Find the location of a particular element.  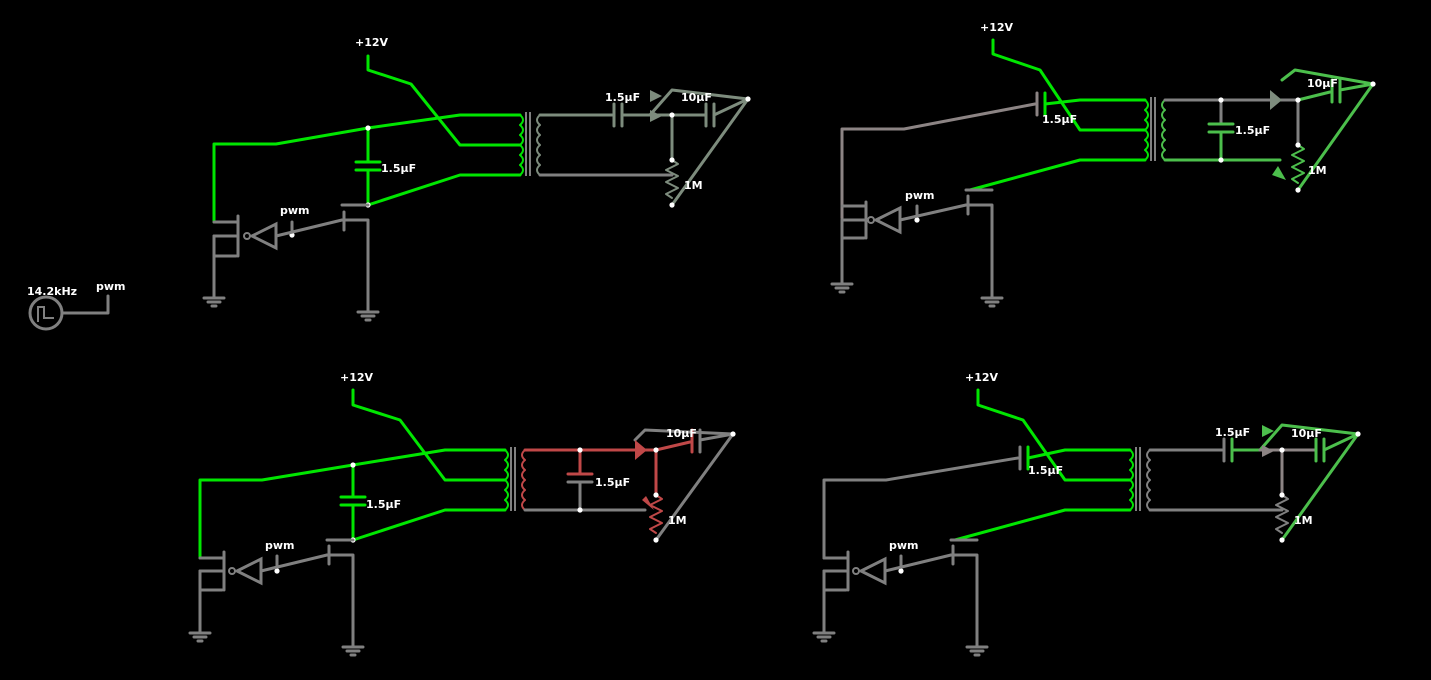

square-wave-glyph is located at coordinates (45, 314).